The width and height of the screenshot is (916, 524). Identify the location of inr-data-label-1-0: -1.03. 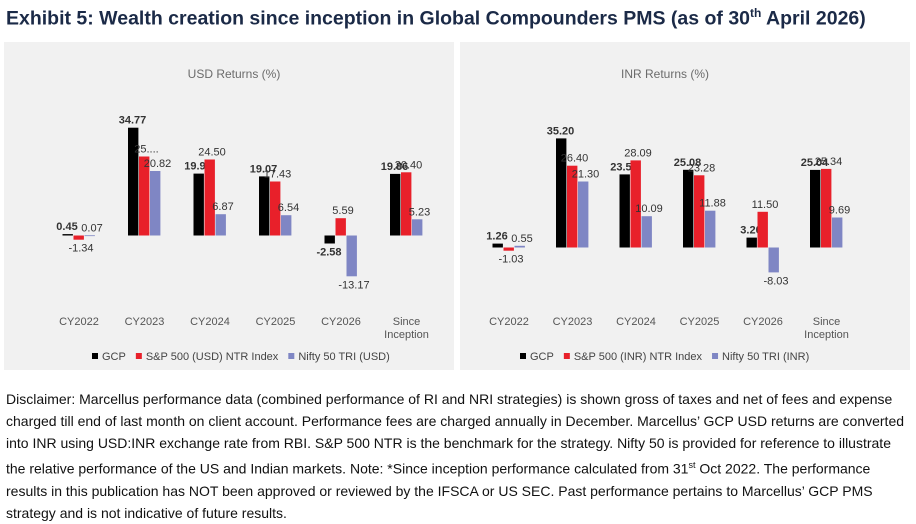
(510, 260).